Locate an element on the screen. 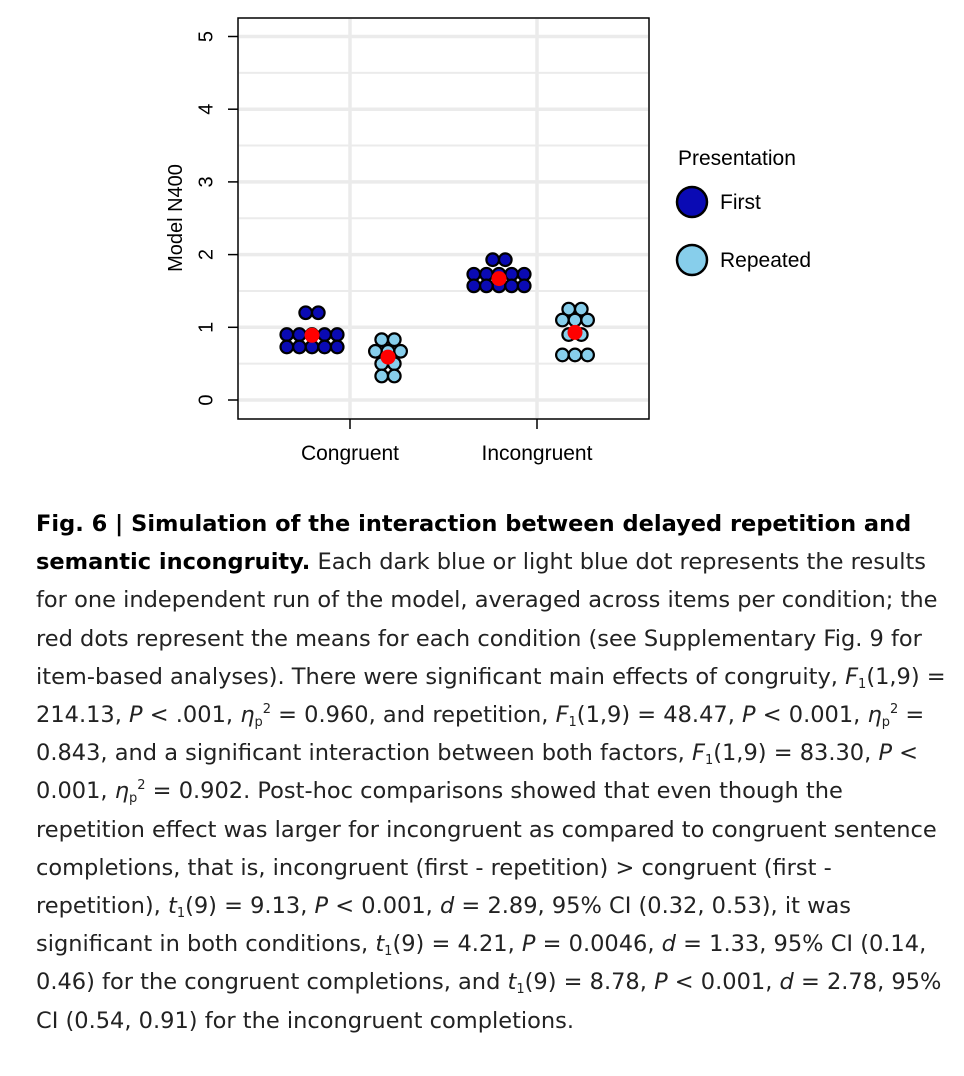  x-tick-label: Incongruent is located at coordinates (537, 453).